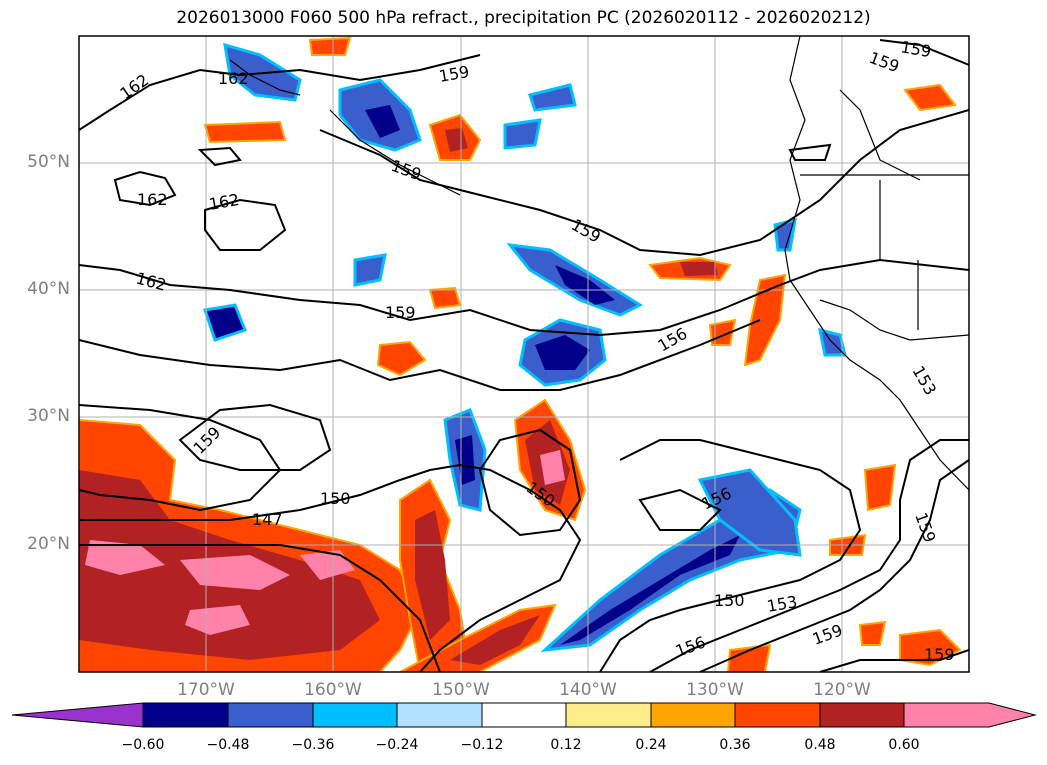  I want to click on lat-label: 50°N, so click(48, 162).